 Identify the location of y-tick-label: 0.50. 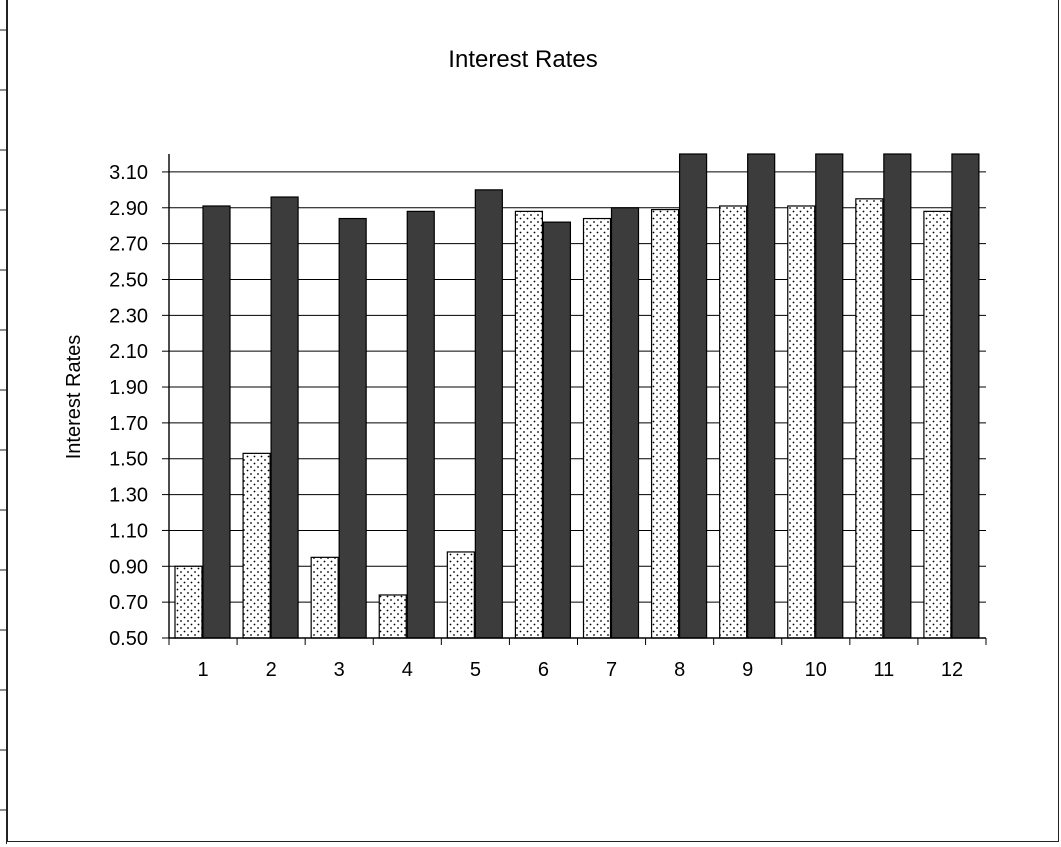
(128, 639).